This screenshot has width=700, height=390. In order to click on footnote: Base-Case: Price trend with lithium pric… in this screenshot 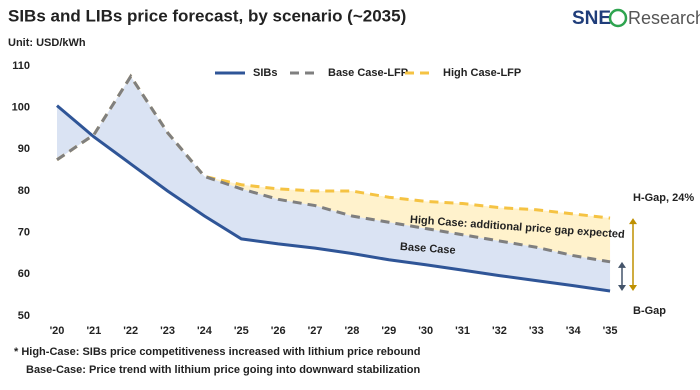, I will do `click(223, 370)`.